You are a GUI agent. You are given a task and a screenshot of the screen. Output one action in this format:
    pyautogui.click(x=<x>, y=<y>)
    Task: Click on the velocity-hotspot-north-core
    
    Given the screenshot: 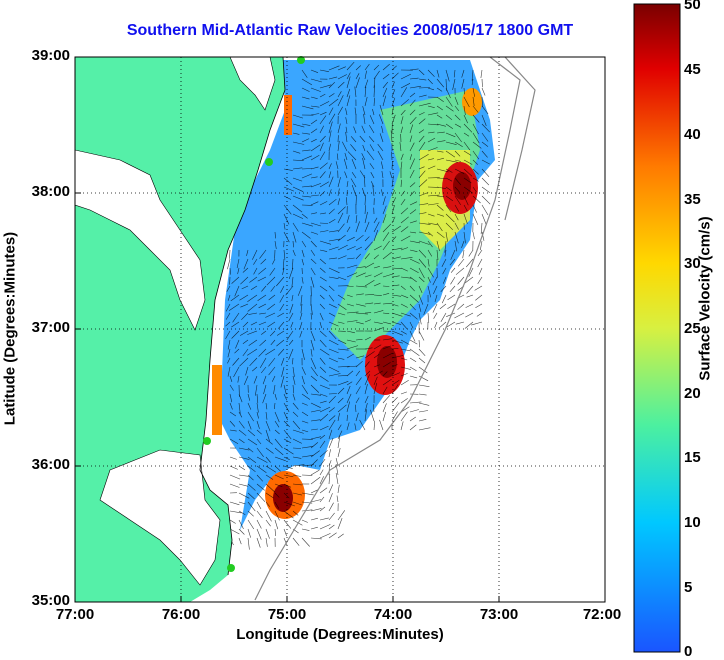 What is the action you would take?
    pyautogui.click(x=462, y=186)
    